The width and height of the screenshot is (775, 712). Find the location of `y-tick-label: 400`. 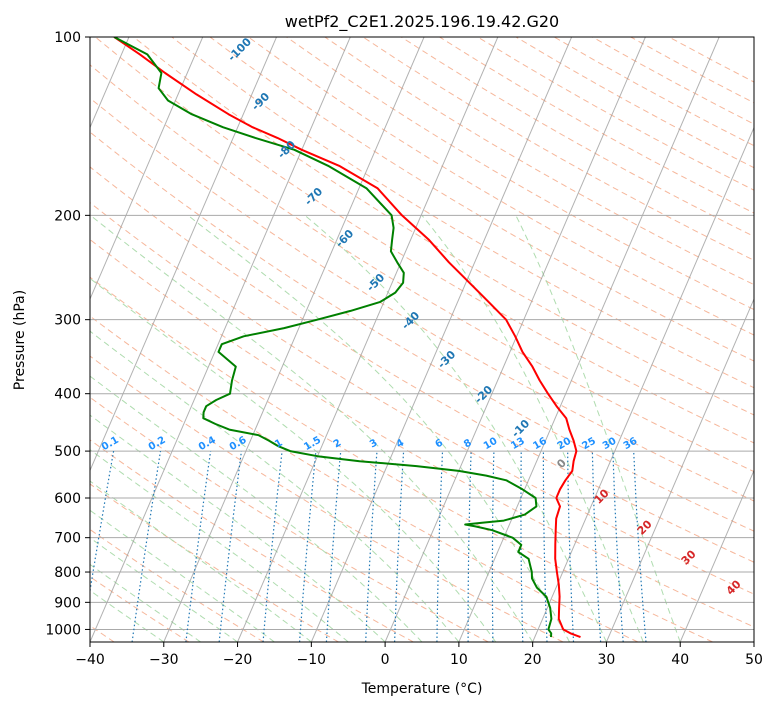

y-tick-label: 400 is located at coordinates (67, 395).